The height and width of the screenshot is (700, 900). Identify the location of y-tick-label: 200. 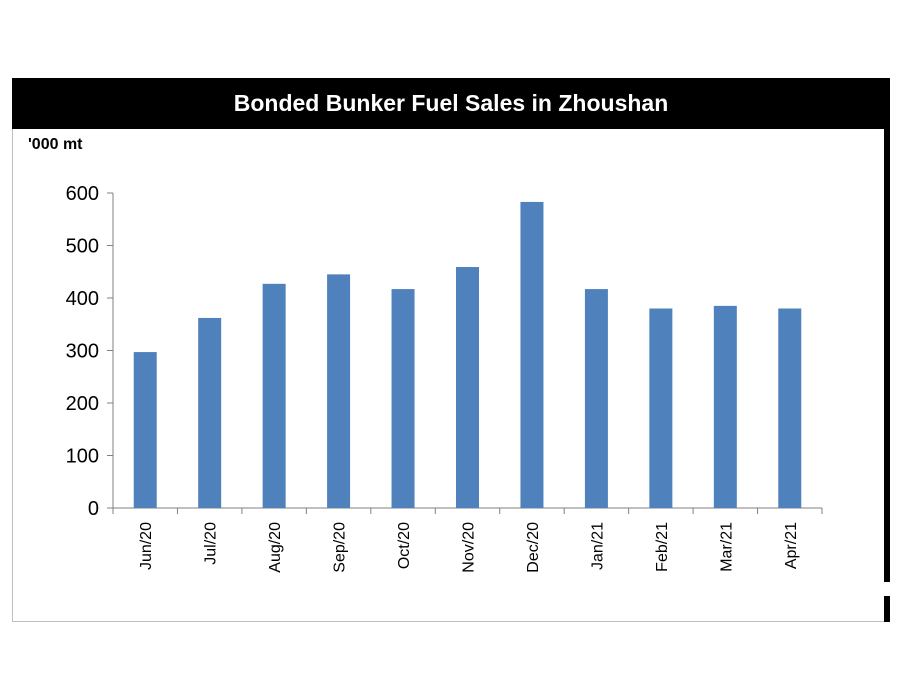
(82, 404).